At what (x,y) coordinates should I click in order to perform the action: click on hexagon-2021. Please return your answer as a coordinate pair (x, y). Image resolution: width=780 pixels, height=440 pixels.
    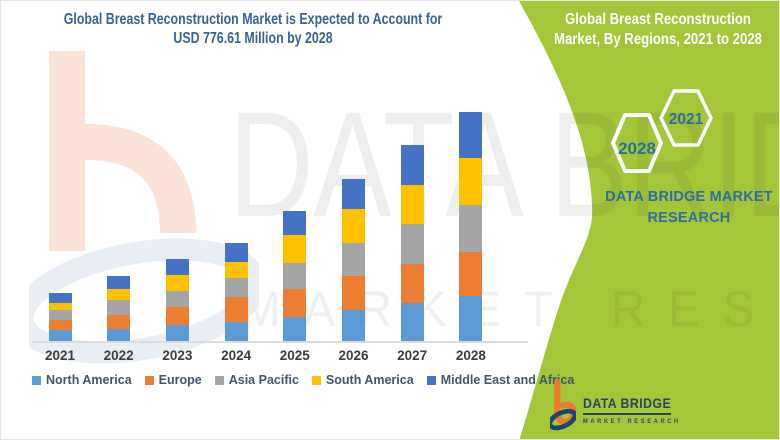
    Looking at the image, I should click on (686, 118).